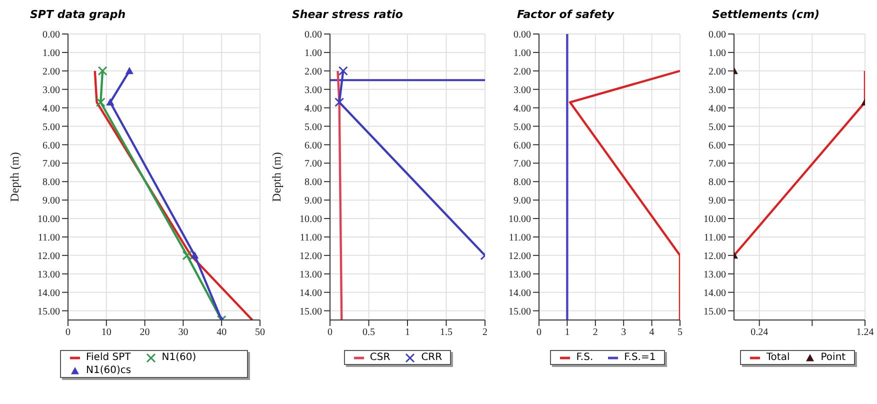 The width and height of the screenshot is (877, 404). I want to click on chart-title: Settlements (cm), so click(766, 15).